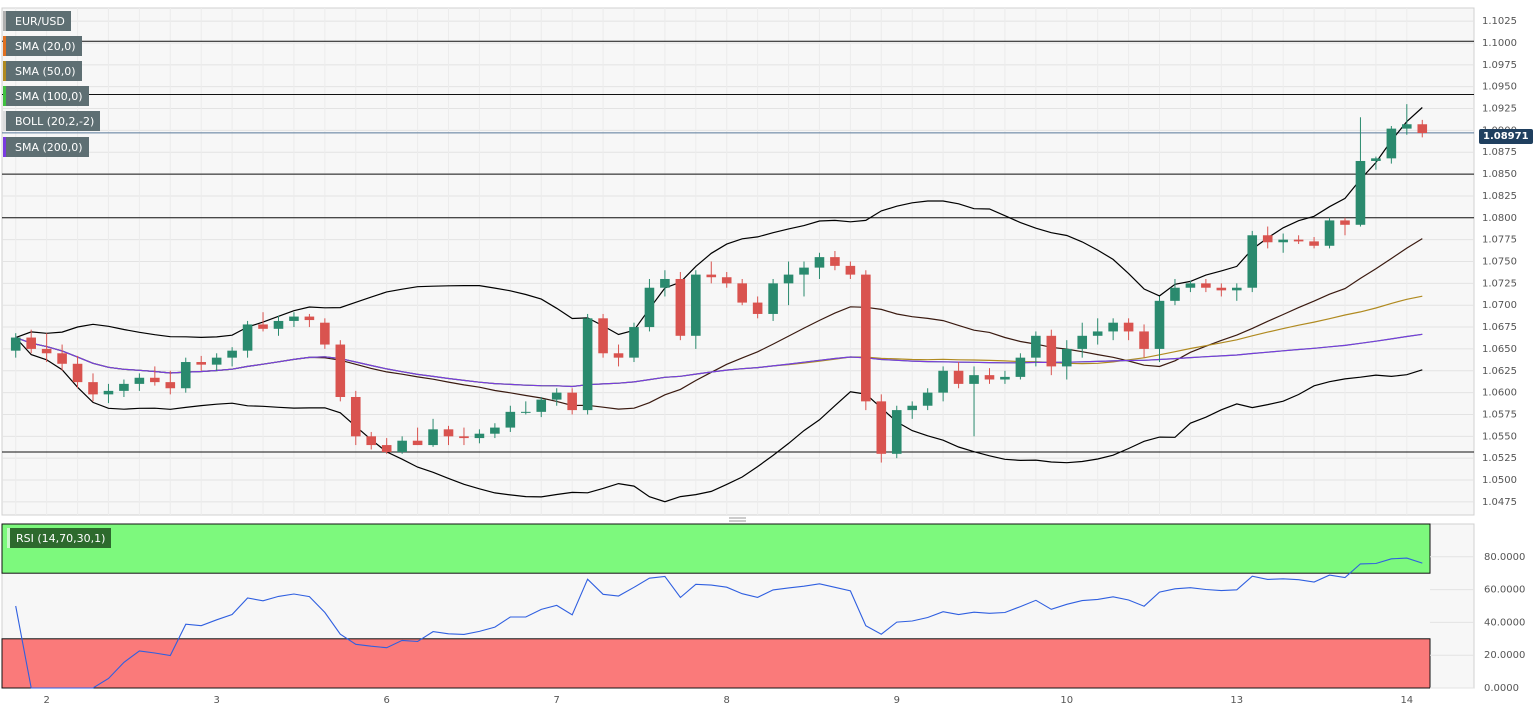 Image resolution: width=1536 pixels, height=721 pixels. Describe the element at coordinates (1499, 240) in the screenshot. I see `price-tick-label: 1.0775` at that location.